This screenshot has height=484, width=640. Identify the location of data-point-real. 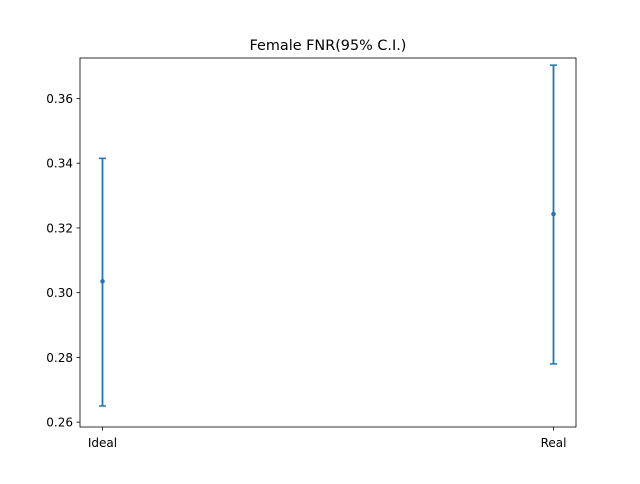
(553, 214).